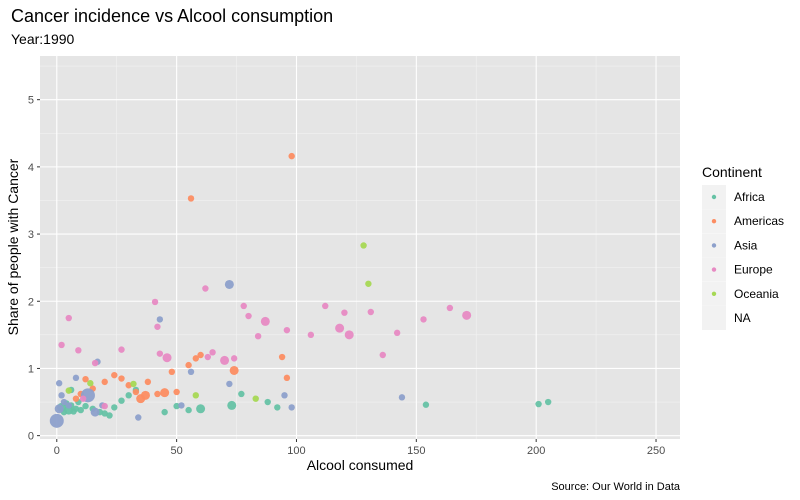  What do you see at coordinates (746, 245) in the screenshot?
I see `legend-label: Asia` at bounding box center [746, 245].